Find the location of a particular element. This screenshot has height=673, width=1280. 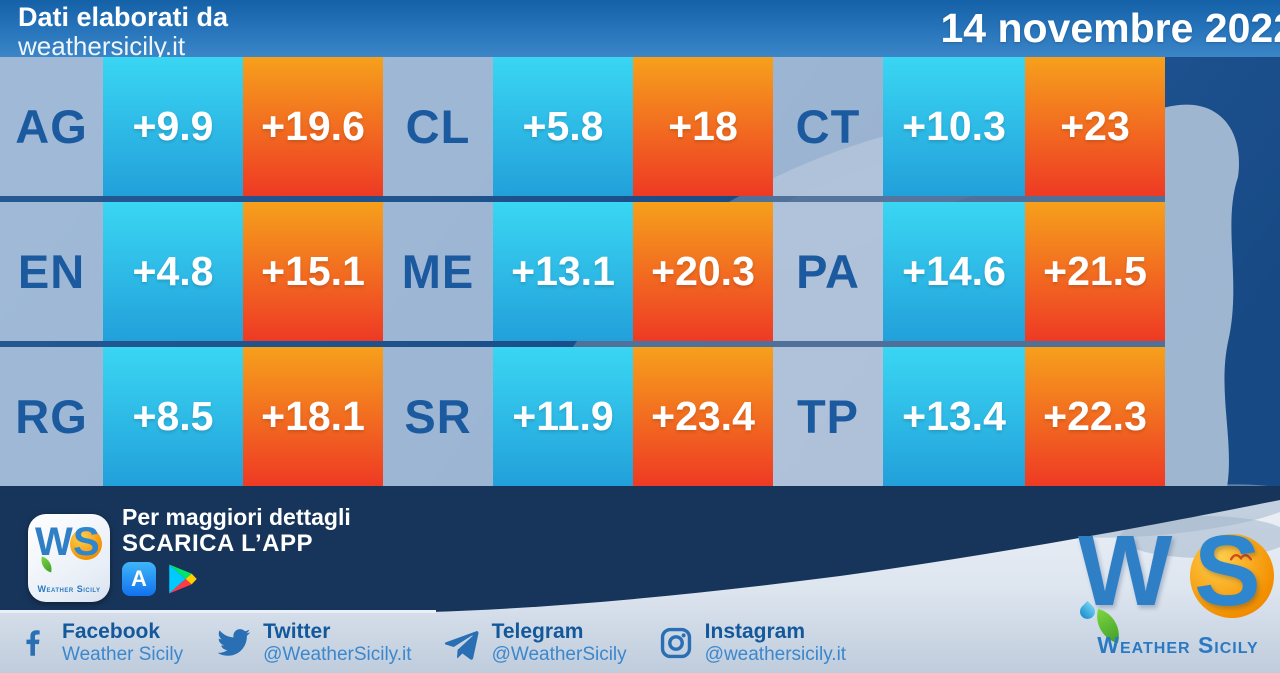

promo-line-1: Per maggiori dettagli is located at coordinates (236, 517).